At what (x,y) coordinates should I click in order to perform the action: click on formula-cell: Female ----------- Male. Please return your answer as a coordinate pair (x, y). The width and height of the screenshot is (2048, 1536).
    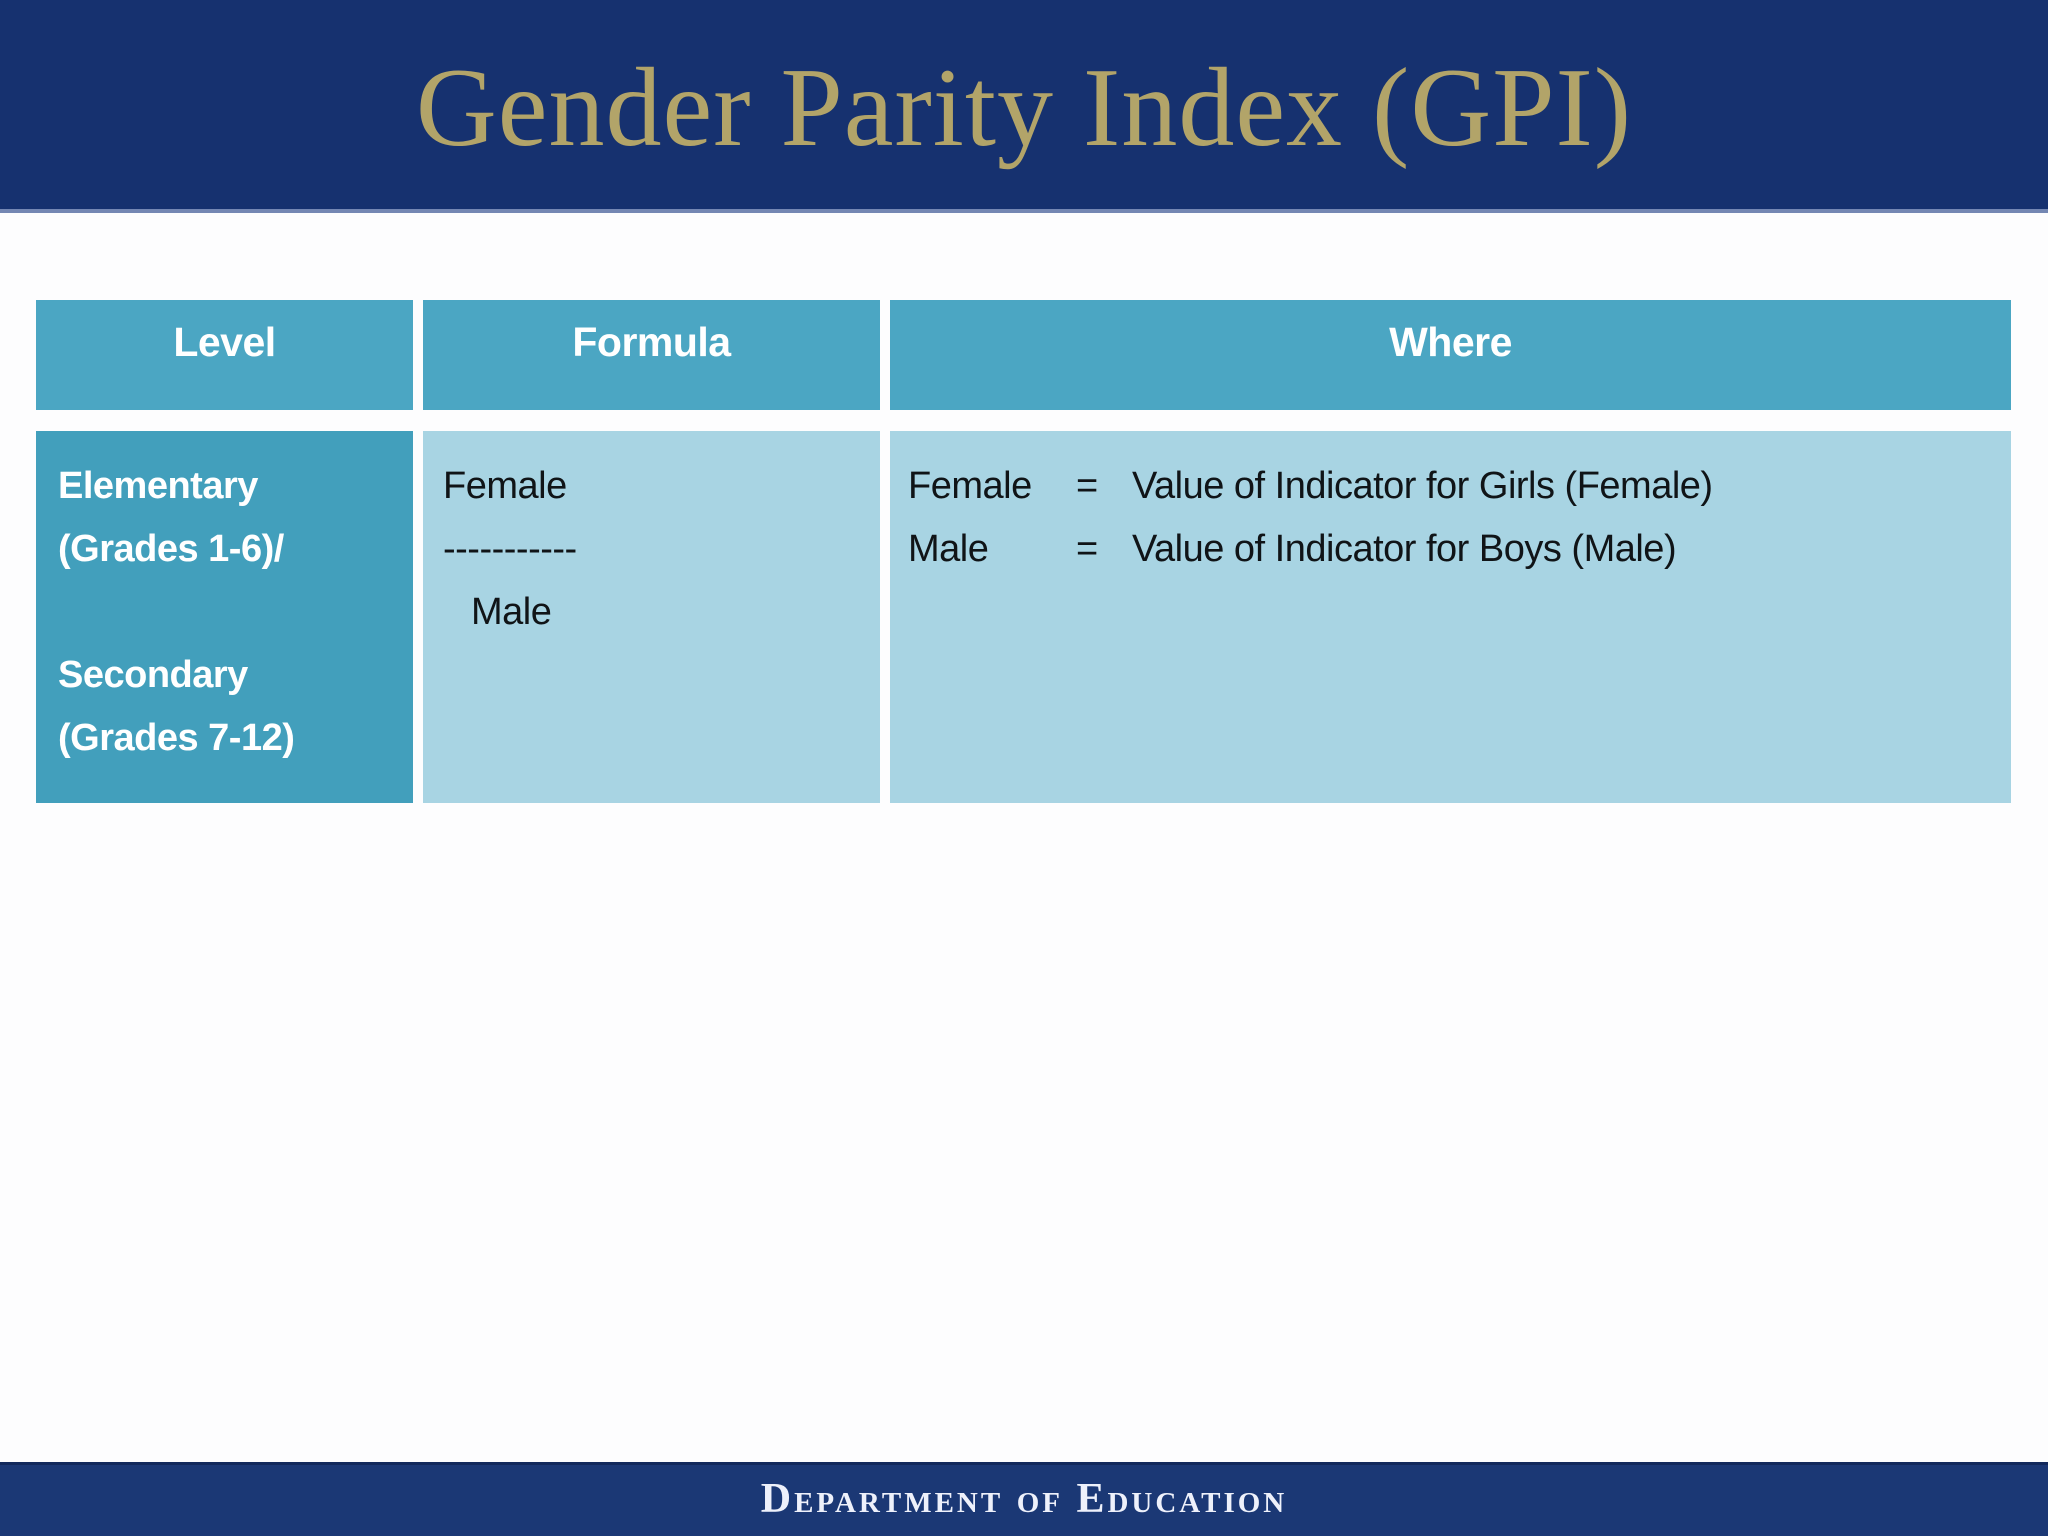
    Looking at the image, I should click on (651, 617).